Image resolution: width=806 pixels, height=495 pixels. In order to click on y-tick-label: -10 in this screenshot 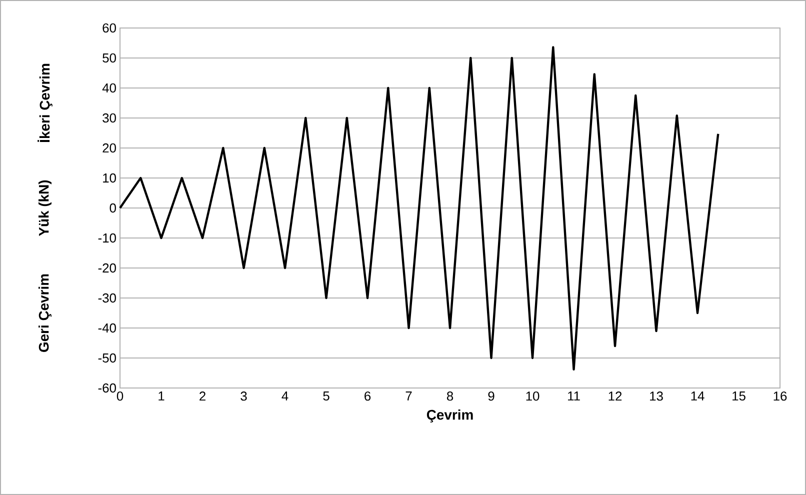, I will do `click(107, 238)`.